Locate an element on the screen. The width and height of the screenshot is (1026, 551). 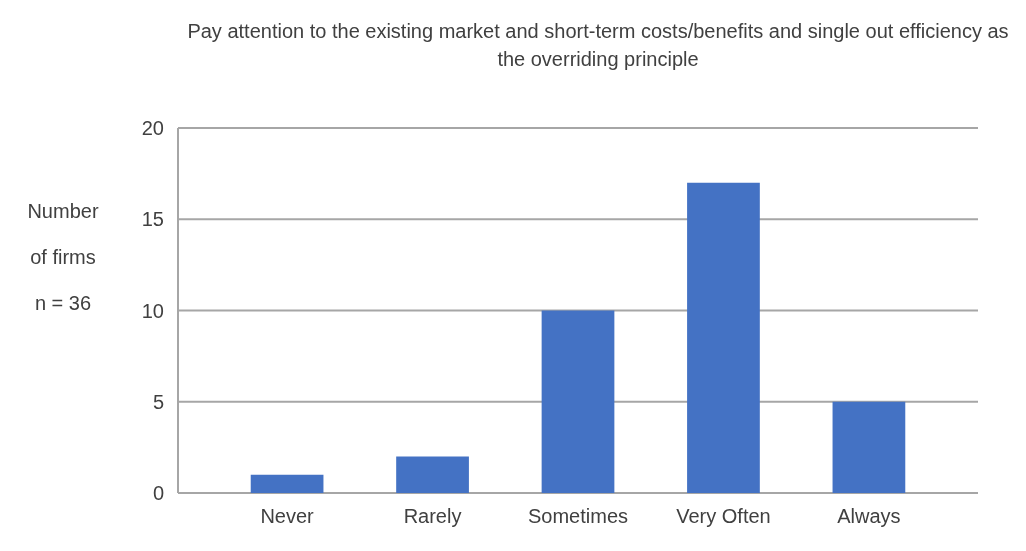
y-tick-label: 15 is located at coordinates (152, 219).